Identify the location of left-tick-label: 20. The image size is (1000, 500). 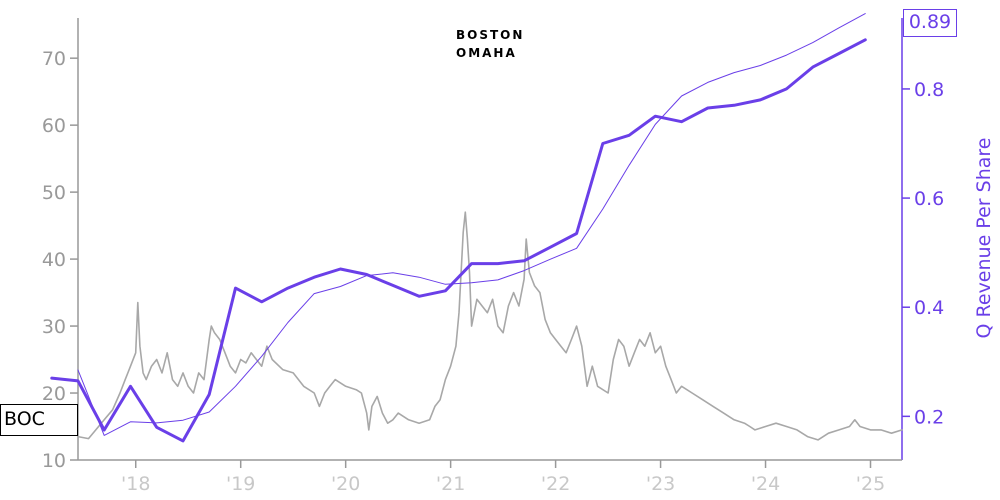
(54, 394).